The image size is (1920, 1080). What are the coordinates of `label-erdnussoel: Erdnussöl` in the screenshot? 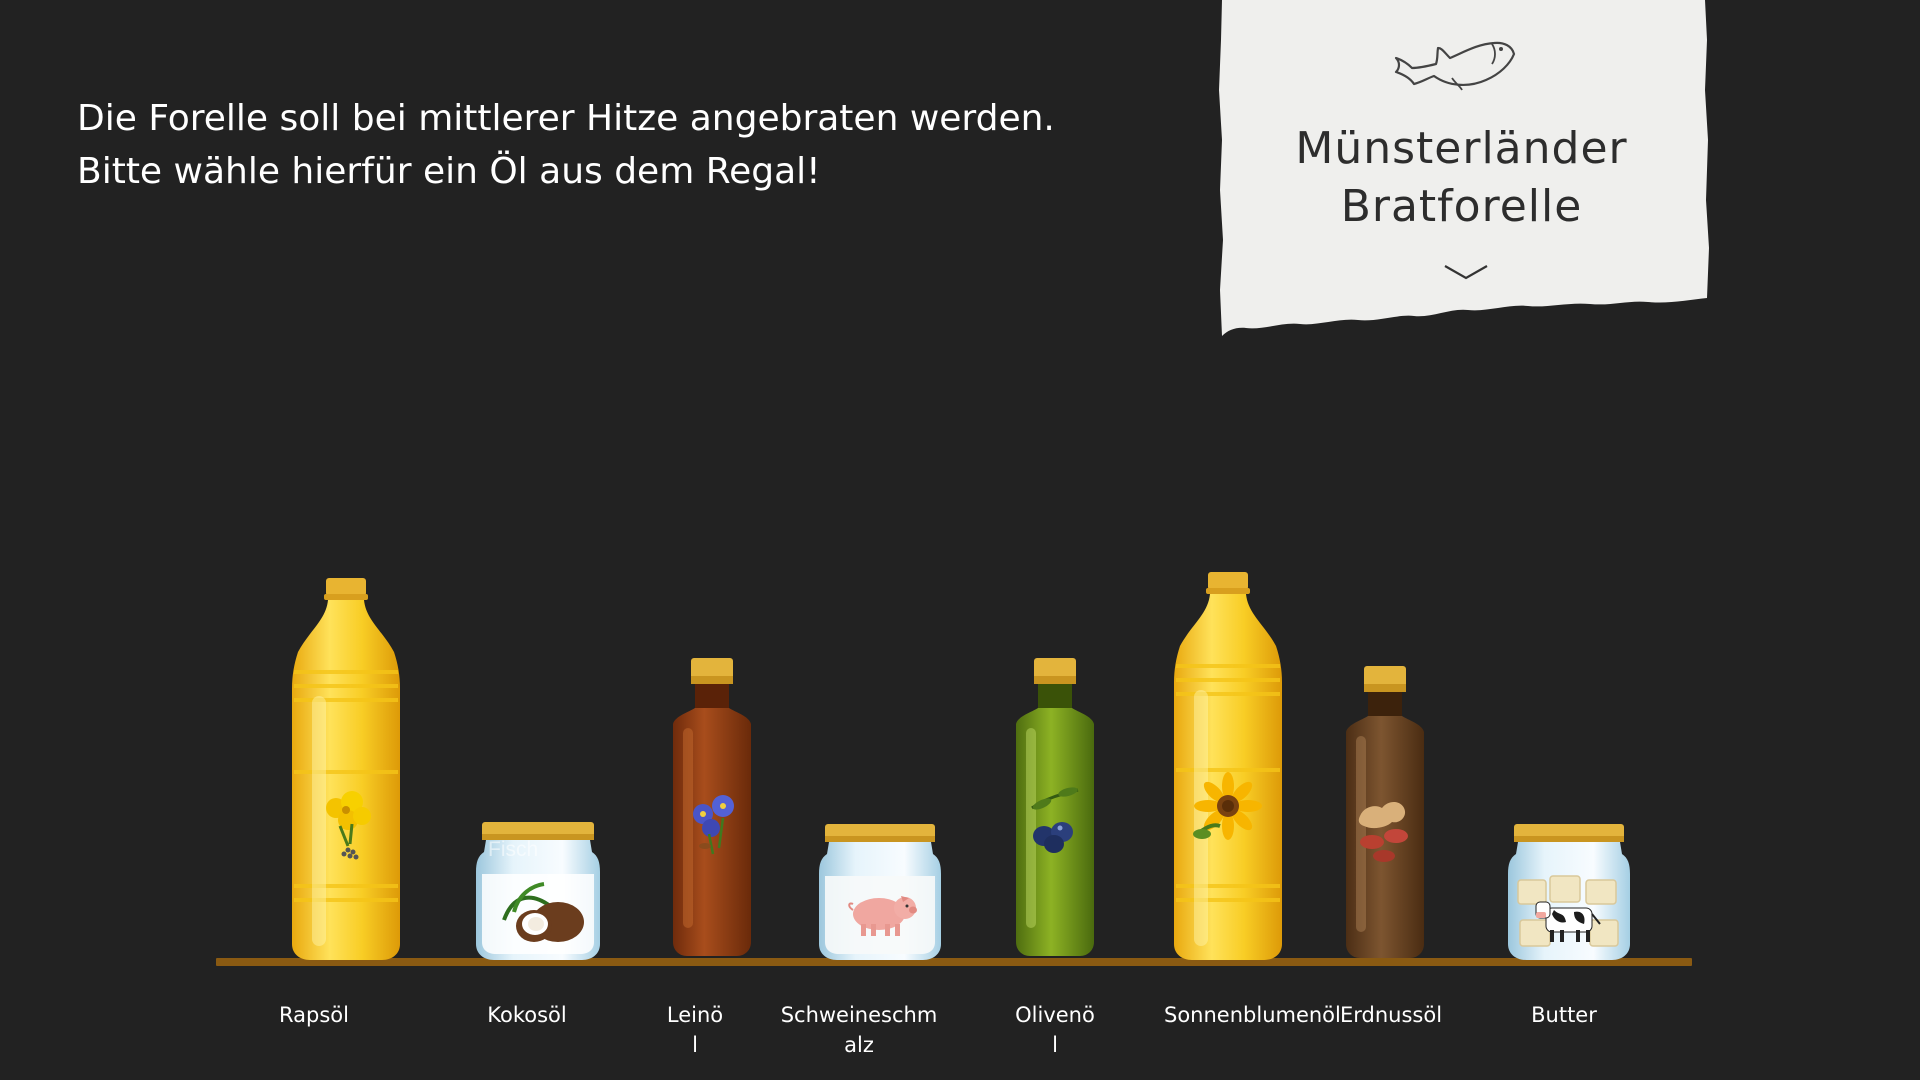 It's located at (1391, 1015).